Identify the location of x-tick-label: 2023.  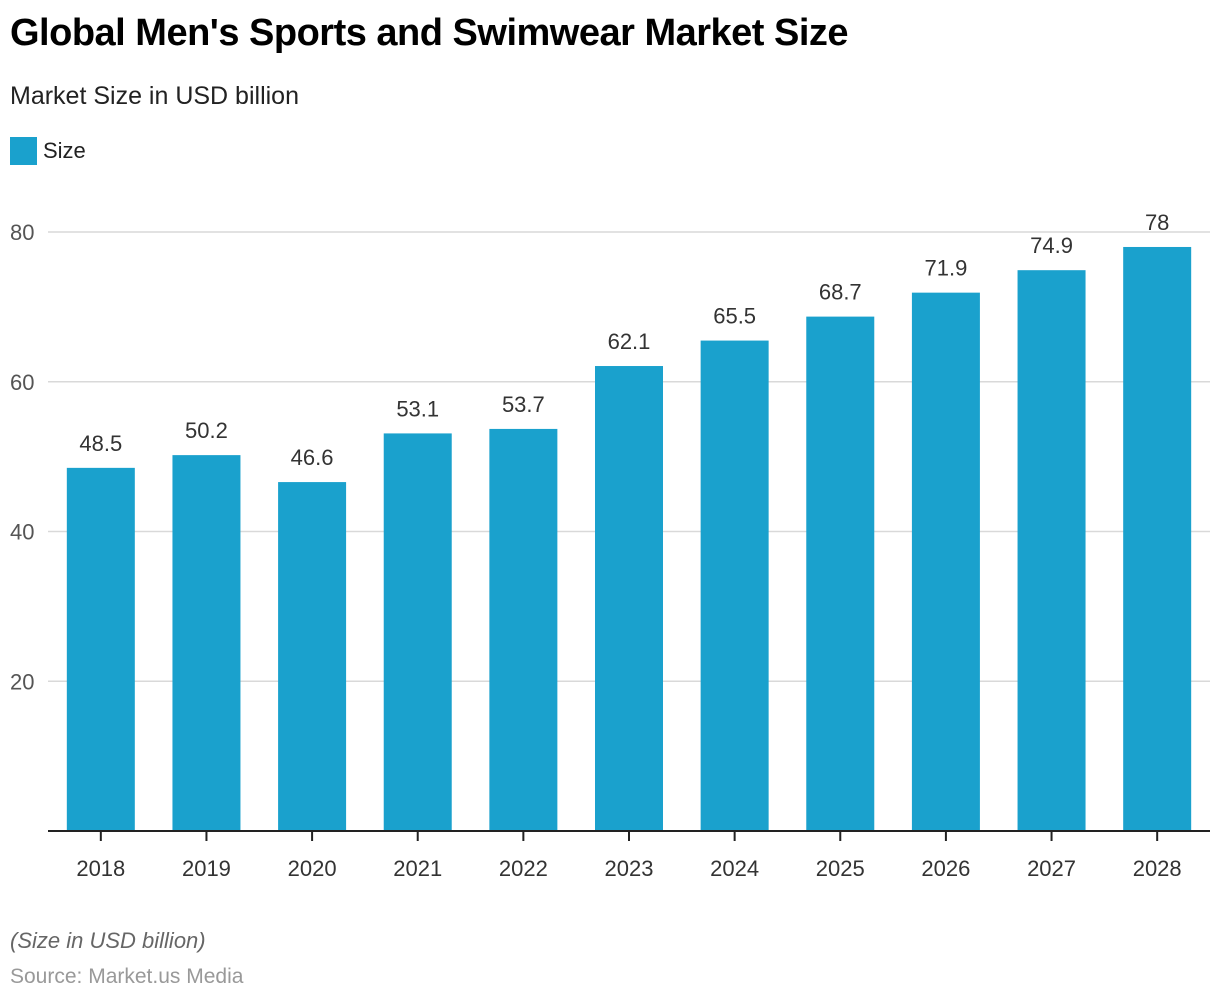
(629, 868).